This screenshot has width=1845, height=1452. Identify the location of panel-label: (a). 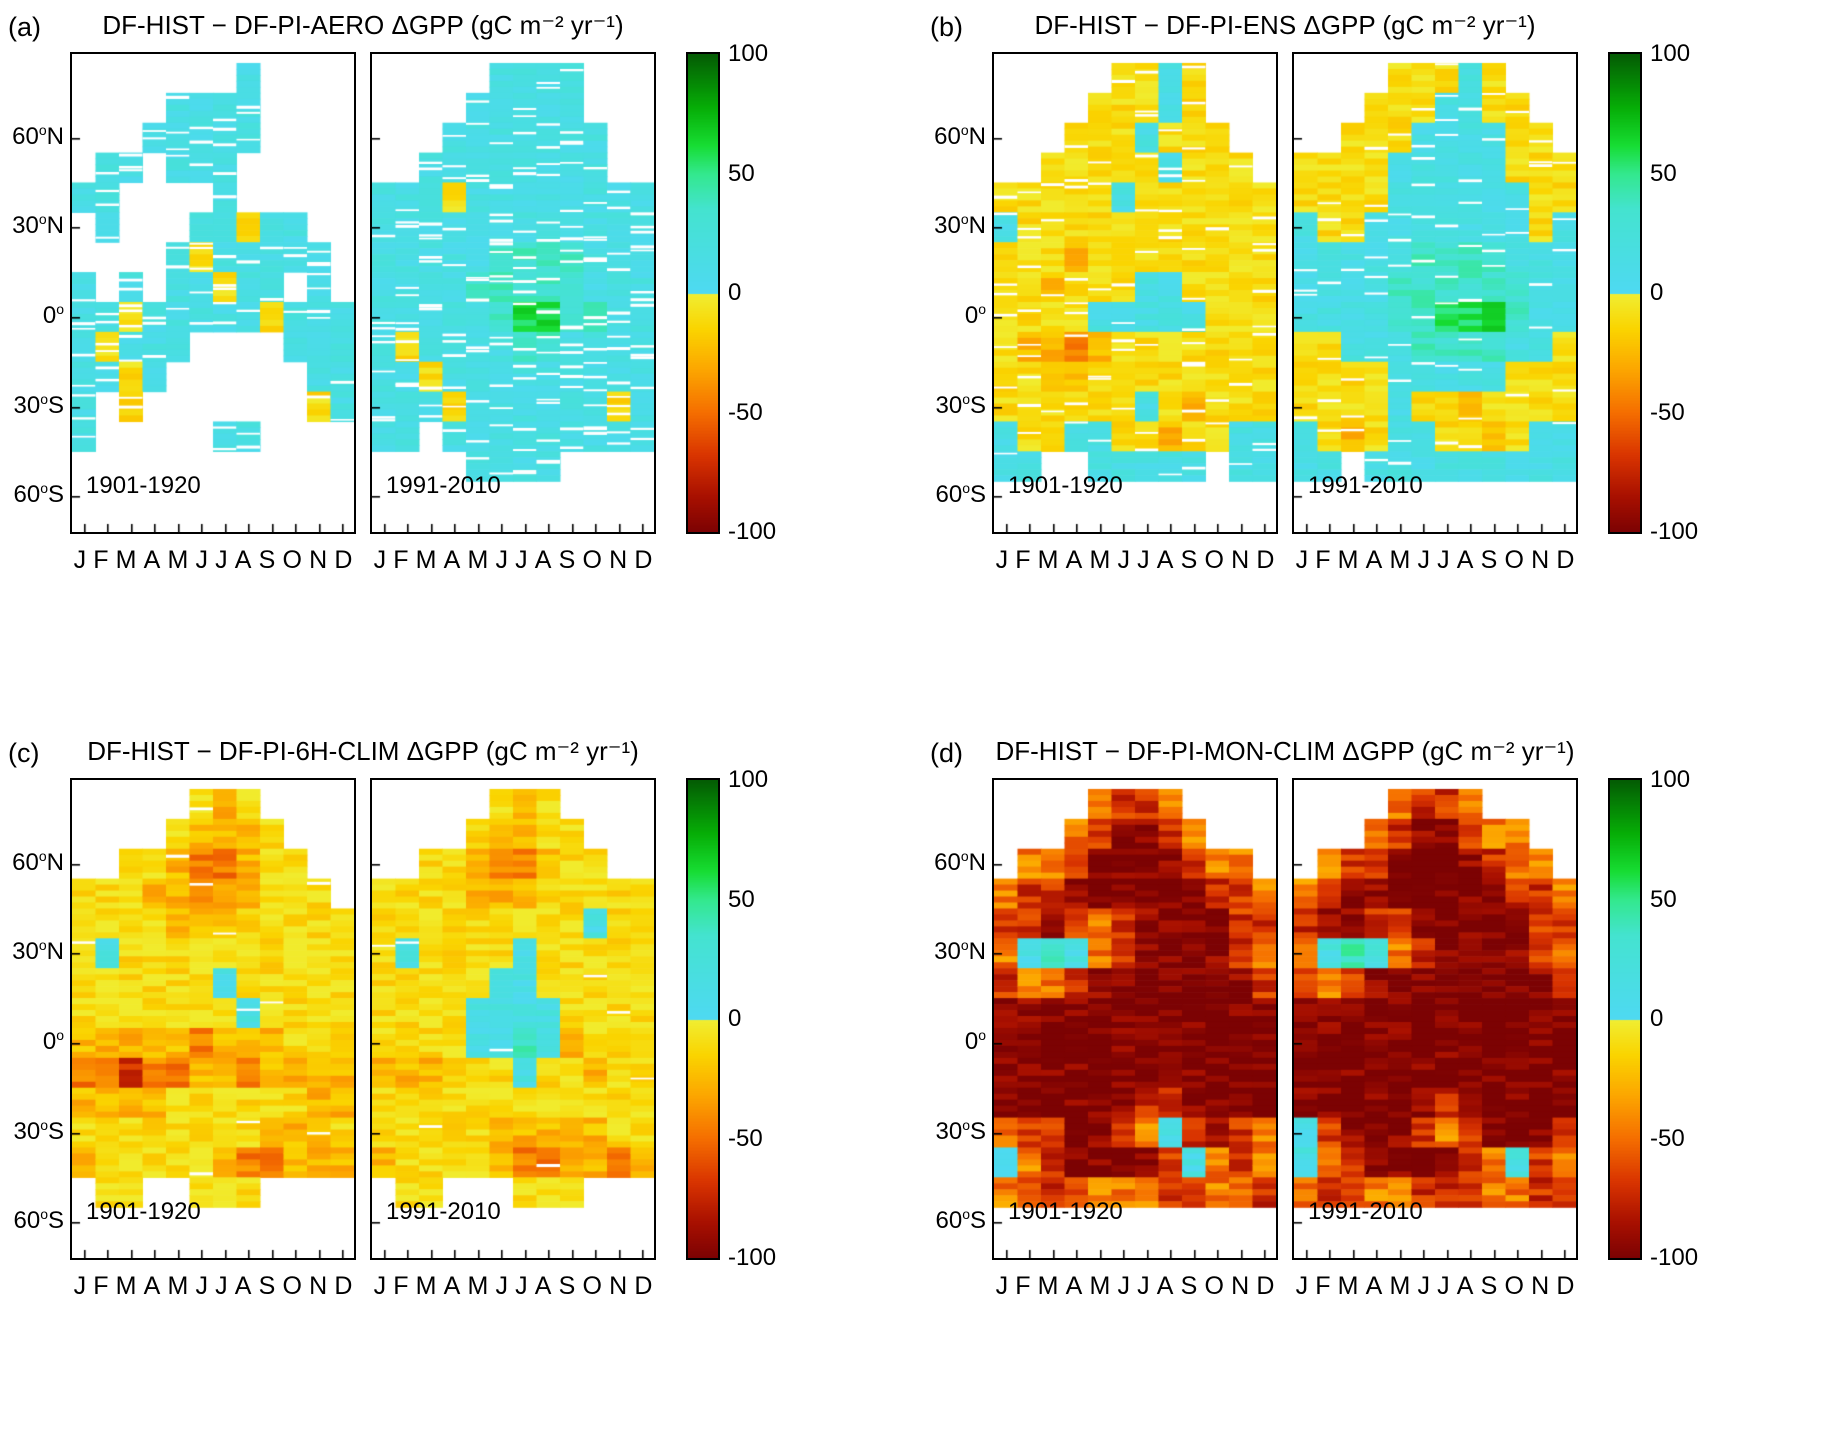
(24, 27).